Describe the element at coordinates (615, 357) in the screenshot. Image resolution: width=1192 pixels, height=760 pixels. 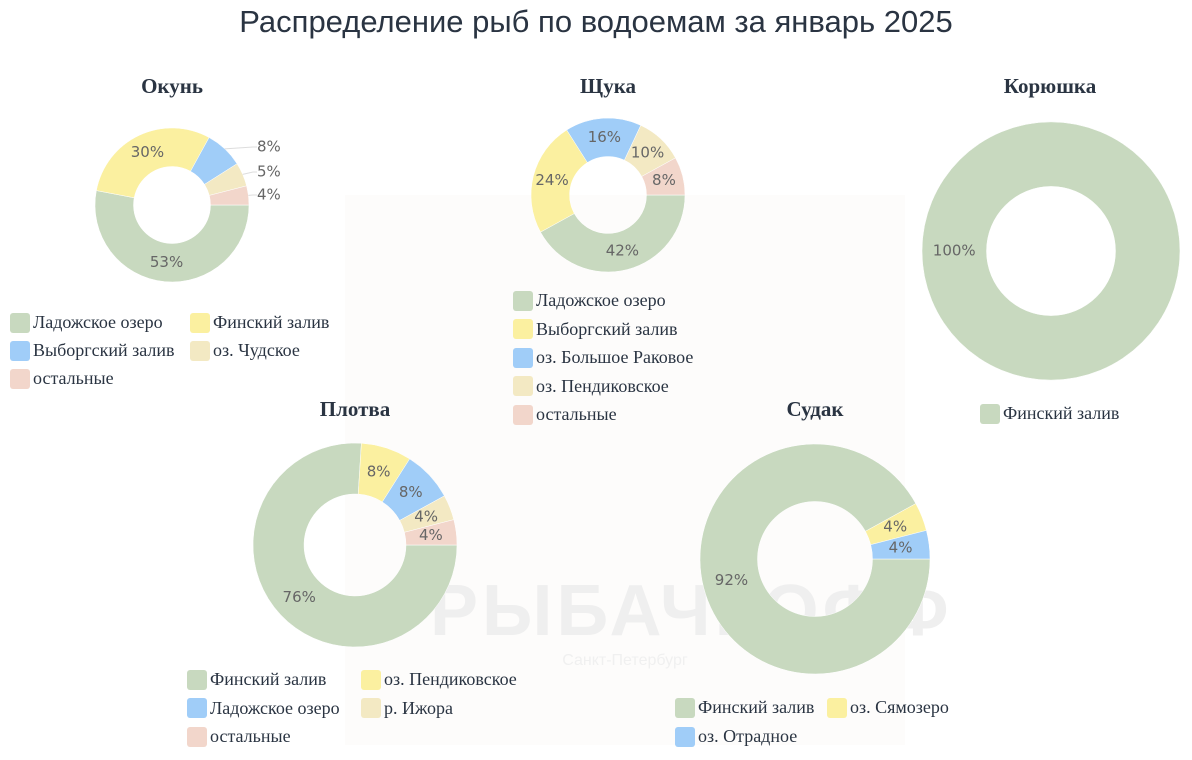
I see `legend-label: оз. Большое Раковое` at that location.